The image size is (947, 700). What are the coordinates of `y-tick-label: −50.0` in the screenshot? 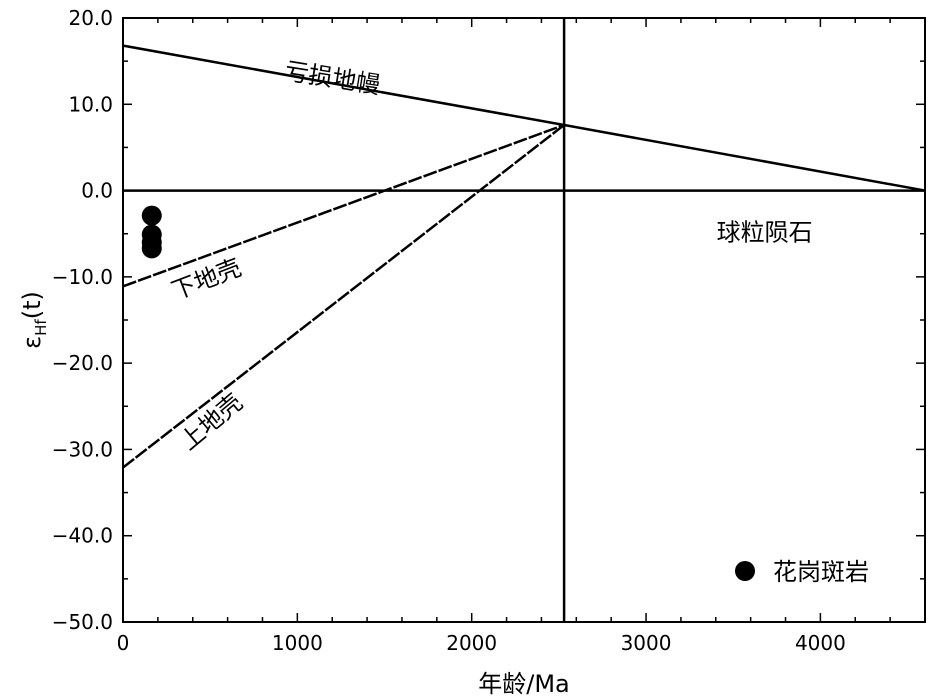 It's located at (82, 622).